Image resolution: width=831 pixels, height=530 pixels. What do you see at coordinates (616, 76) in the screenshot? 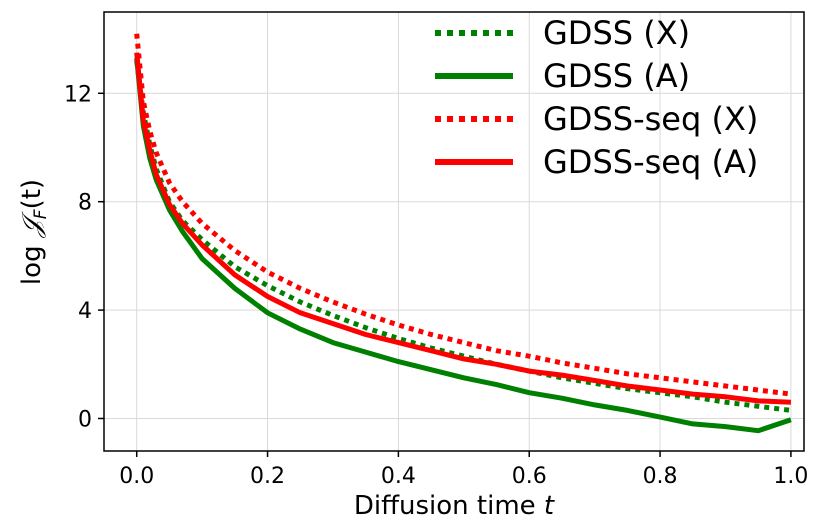
I see `legend-label-gdss-a: GDSS (A)` at bounding box center [616, 76].